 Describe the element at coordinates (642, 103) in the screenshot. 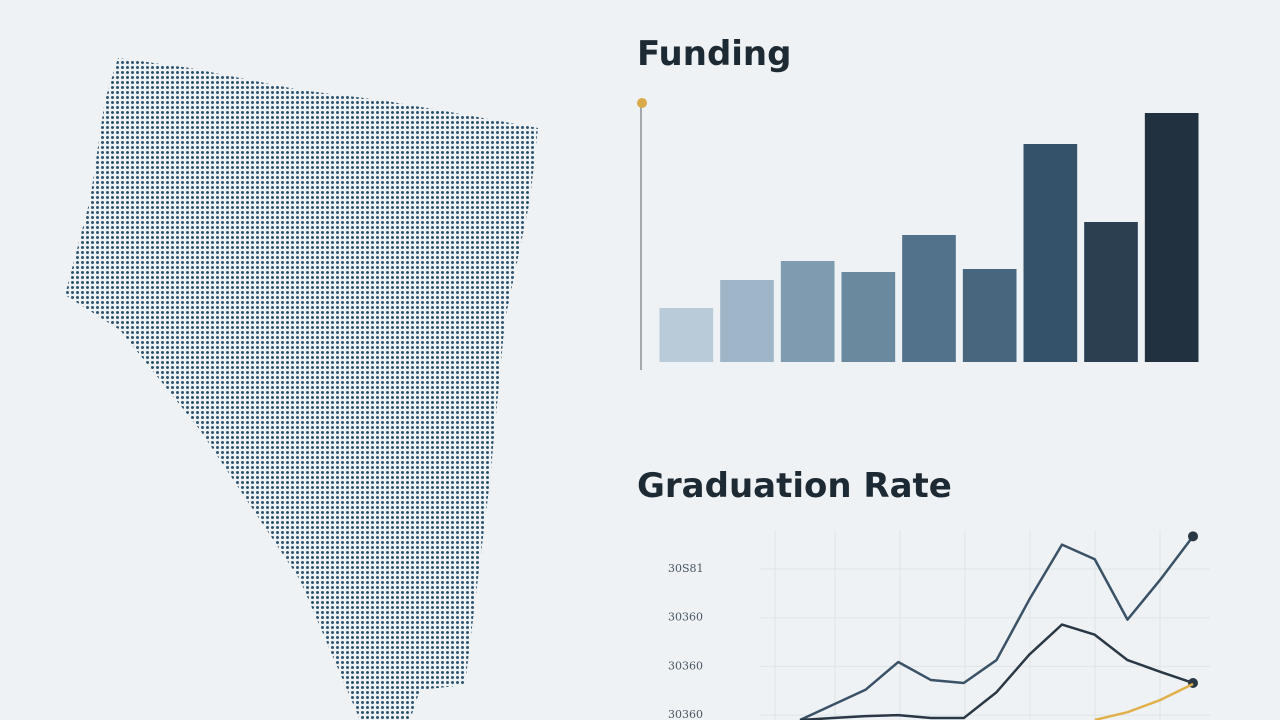

I see `axis-marker` at that location.